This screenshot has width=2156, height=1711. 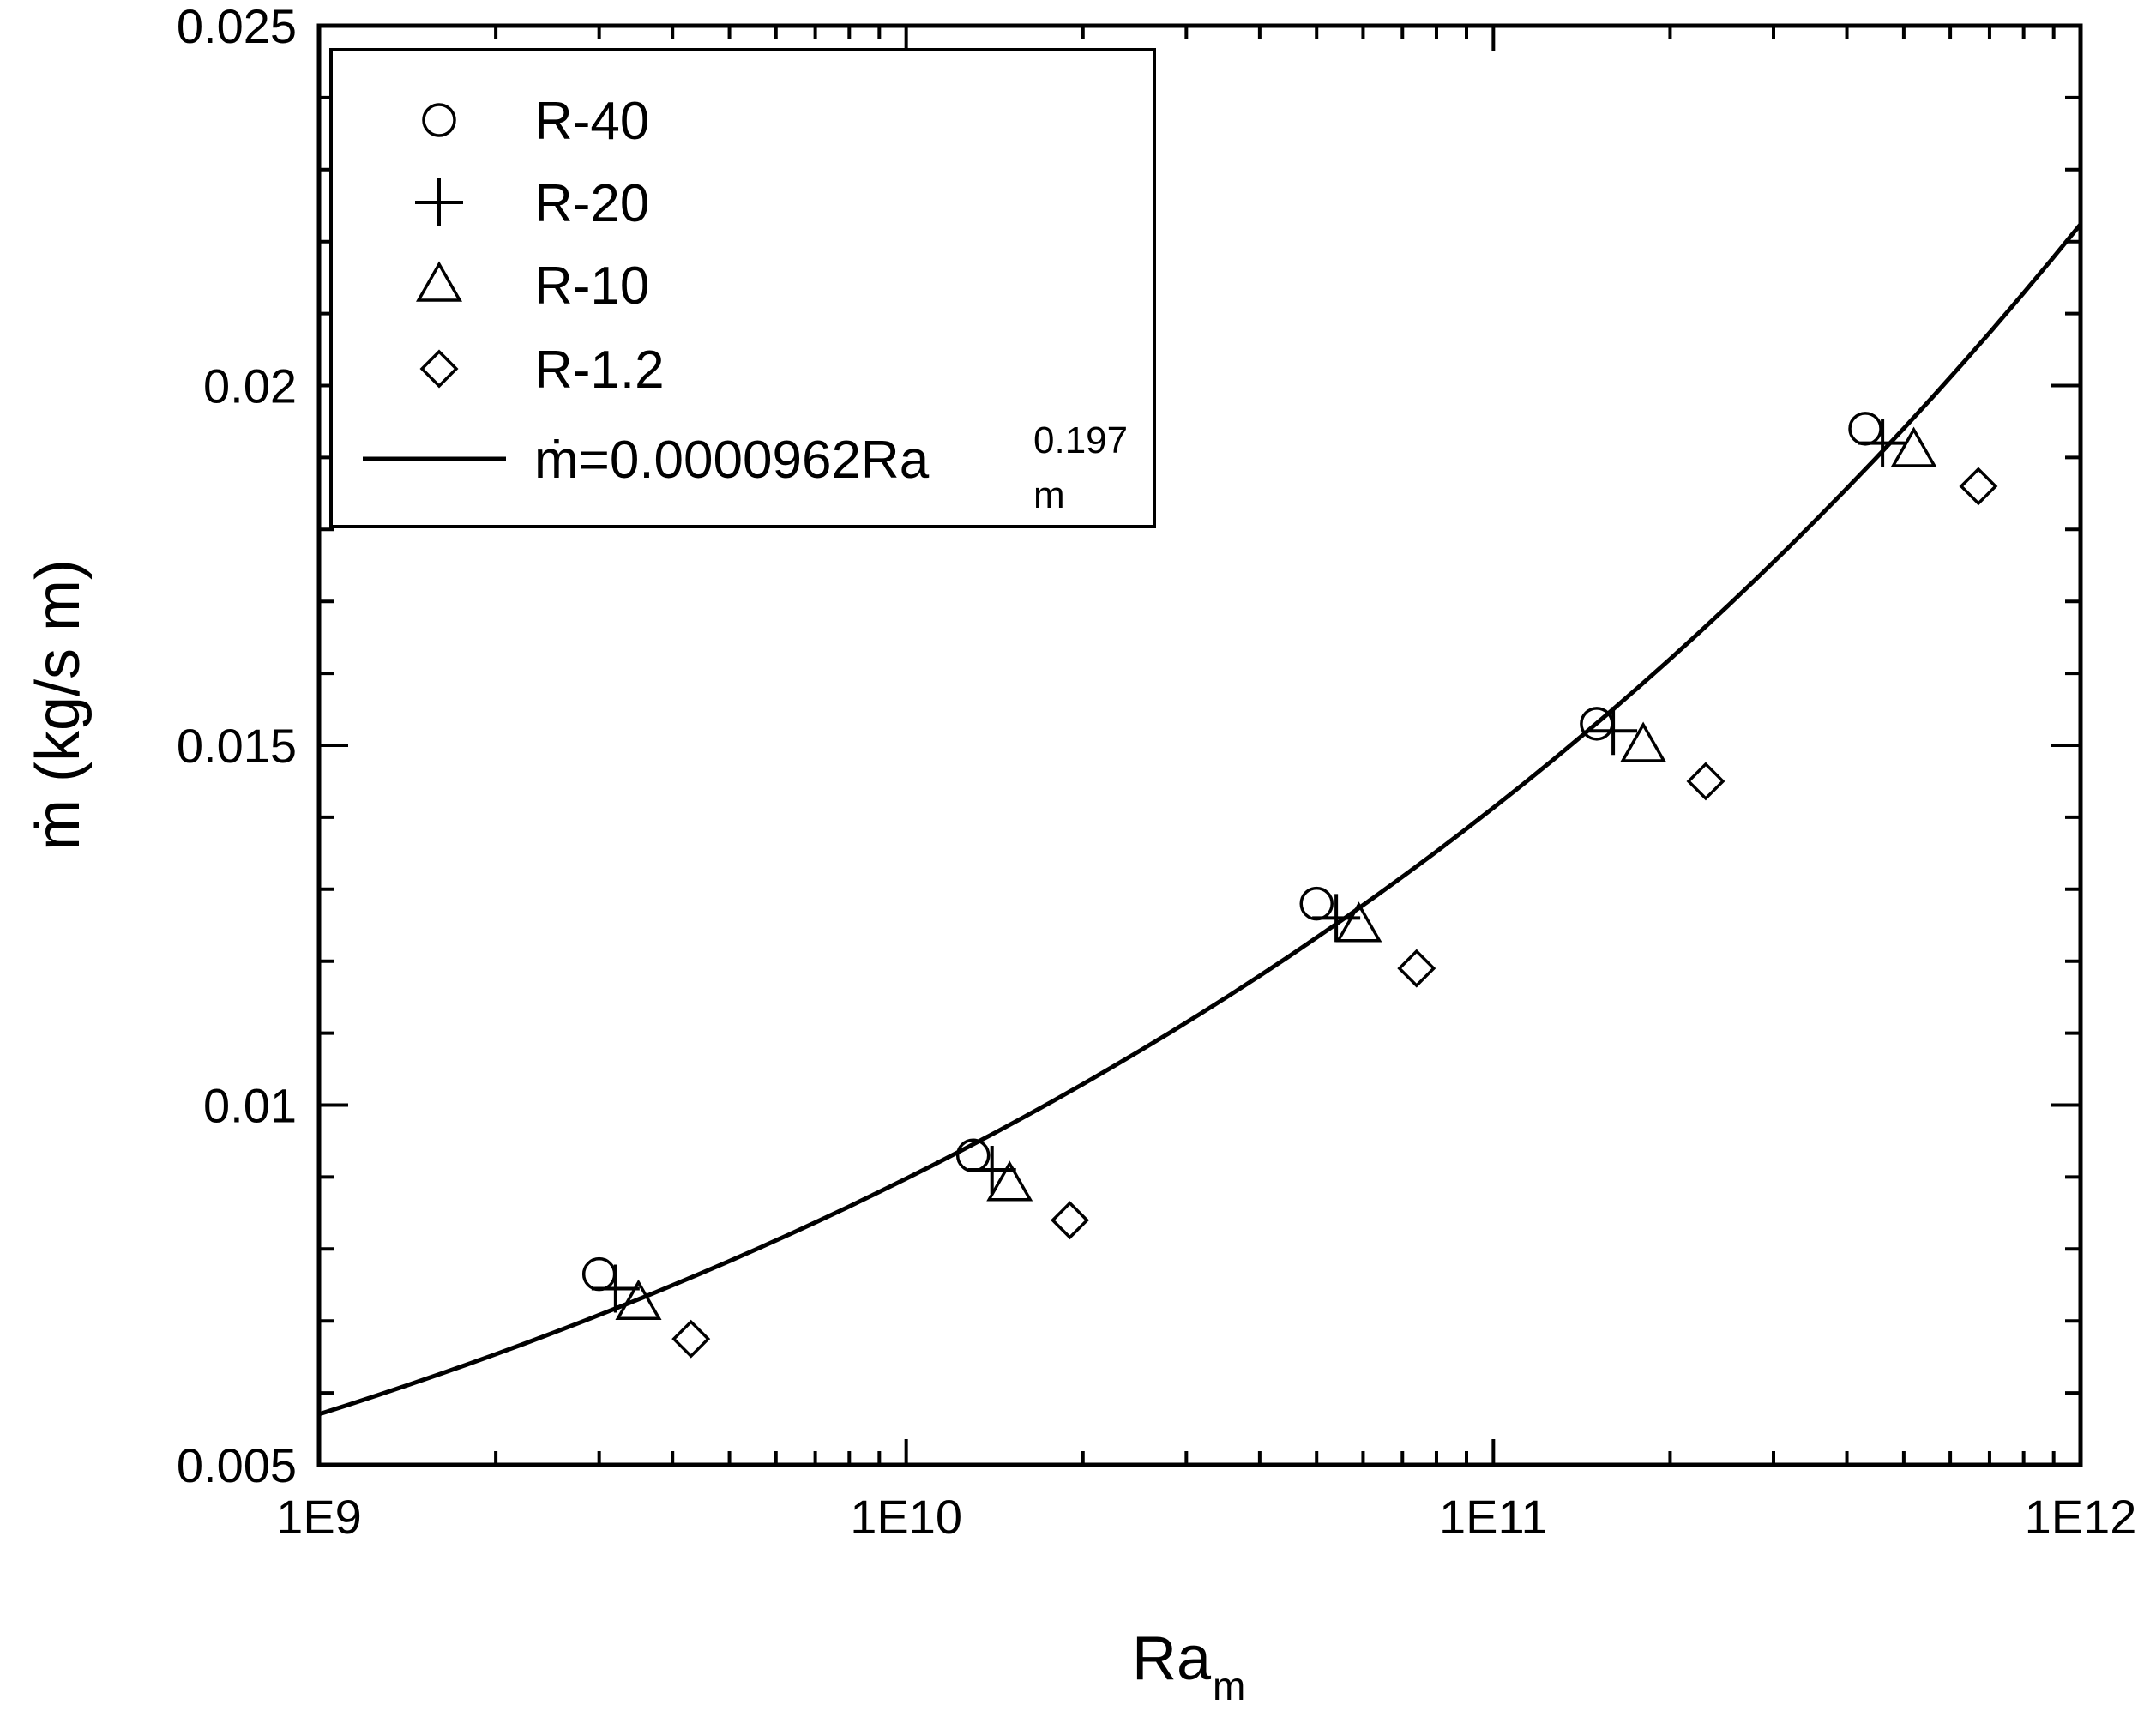 I want to click on y-tick-label: 0.015, so click(x=237, y=746).